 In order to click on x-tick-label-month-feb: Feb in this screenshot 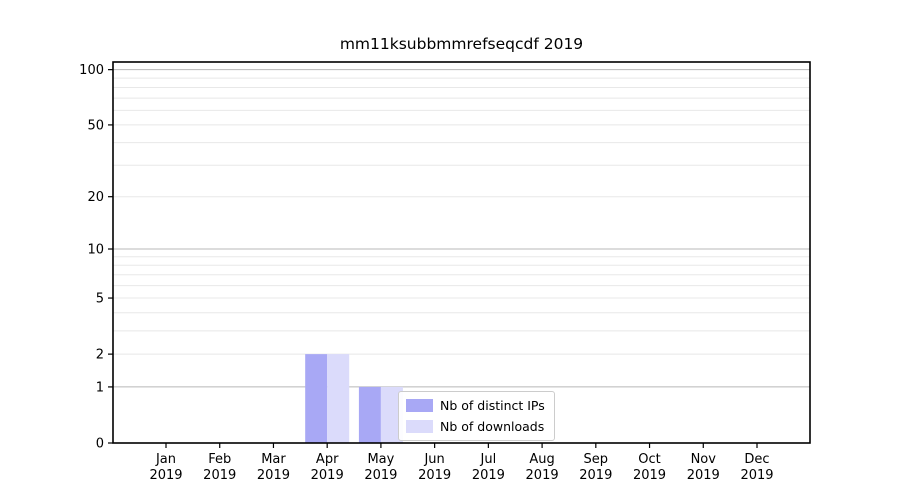, I will do `click(219, 459)`.